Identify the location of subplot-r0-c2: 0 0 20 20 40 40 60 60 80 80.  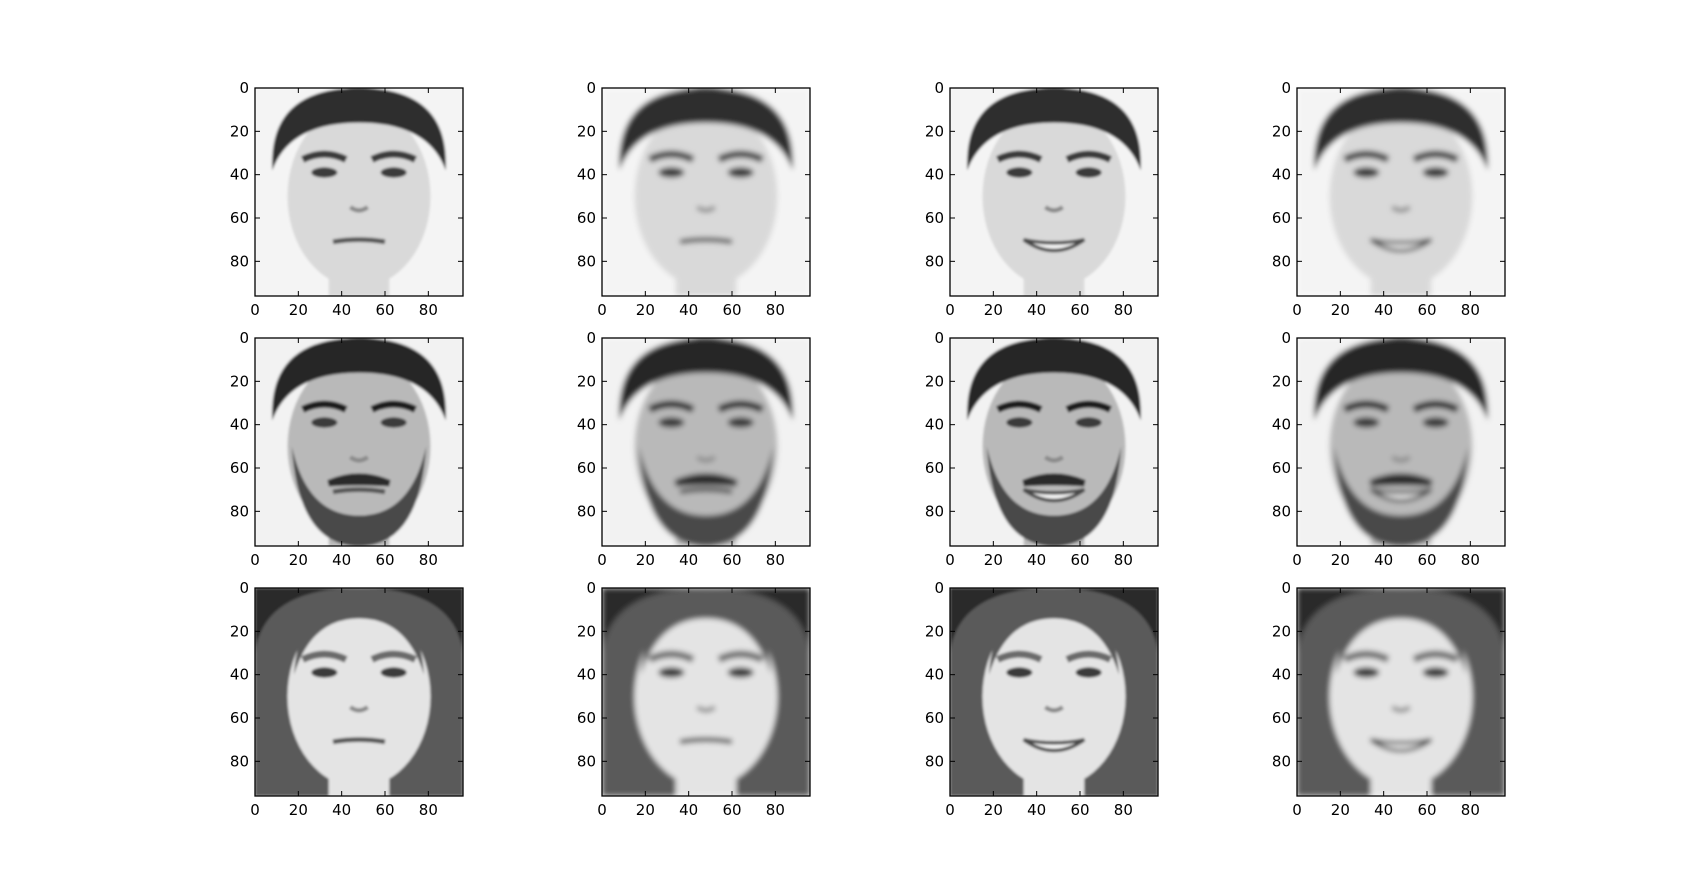
(1042, 199).